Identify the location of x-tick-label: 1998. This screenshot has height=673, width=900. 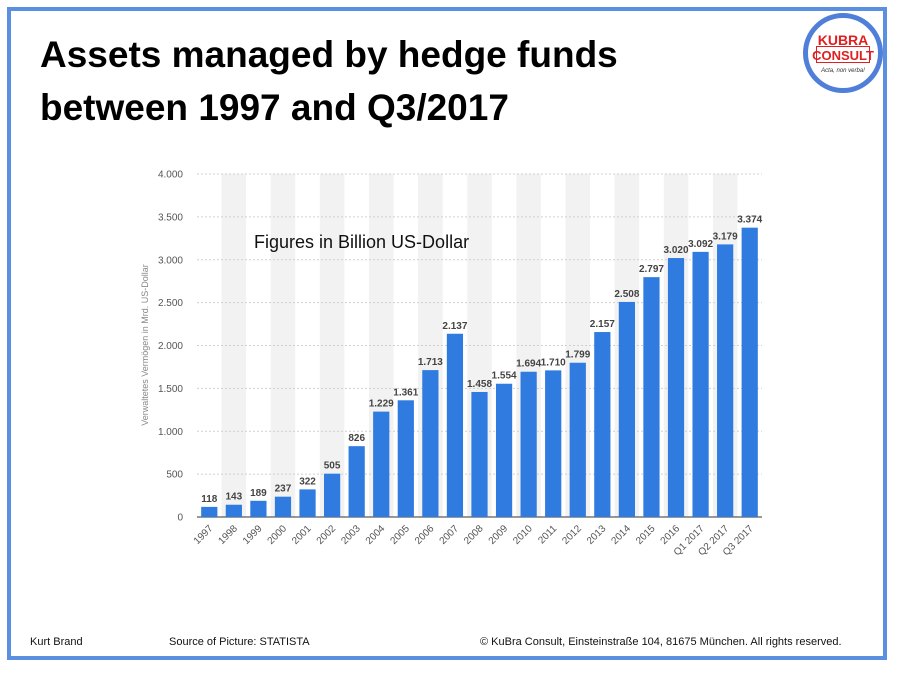
(228, 535).